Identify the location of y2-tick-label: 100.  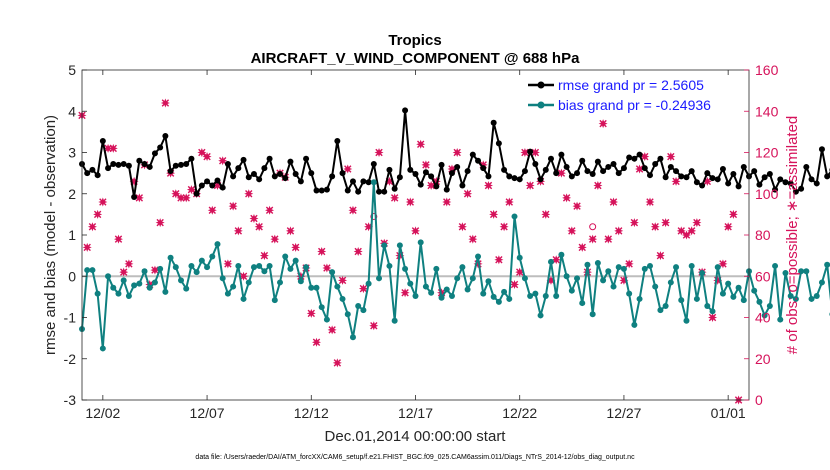
(767, 194).